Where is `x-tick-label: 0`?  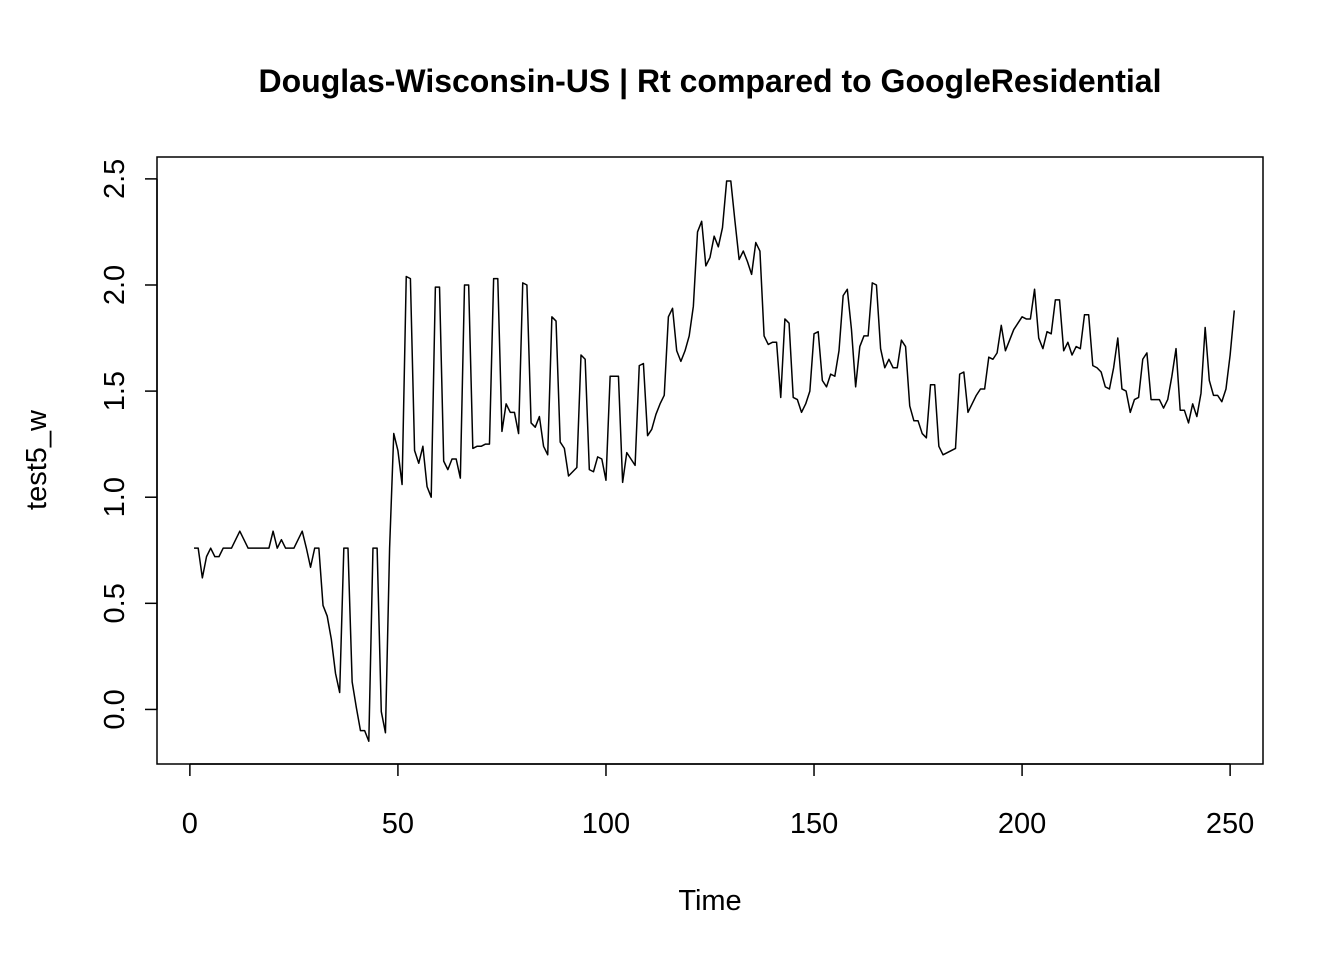 x-tick-label: 0 is located at coordinates (190, 824).